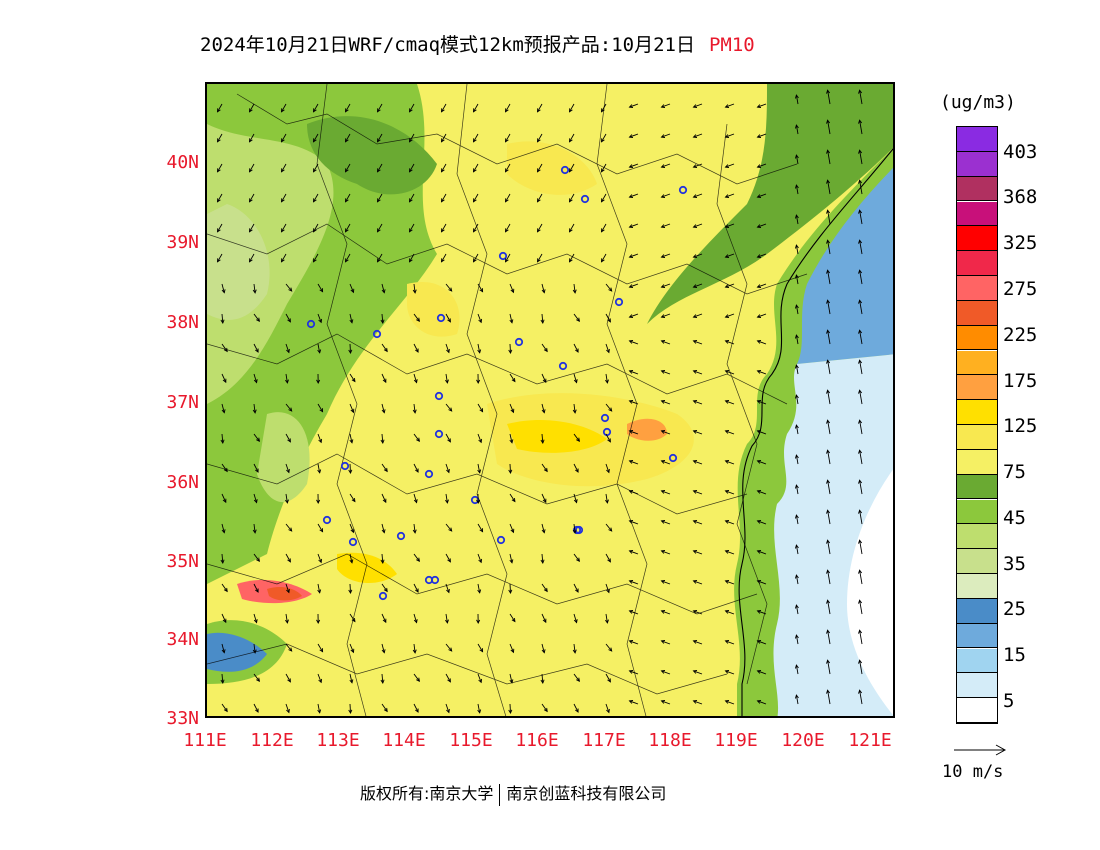  What do you see at coordinates (803, 740) in the screenshot?
I see `x-tick-label: 120E` at bounding box center [803, 740].